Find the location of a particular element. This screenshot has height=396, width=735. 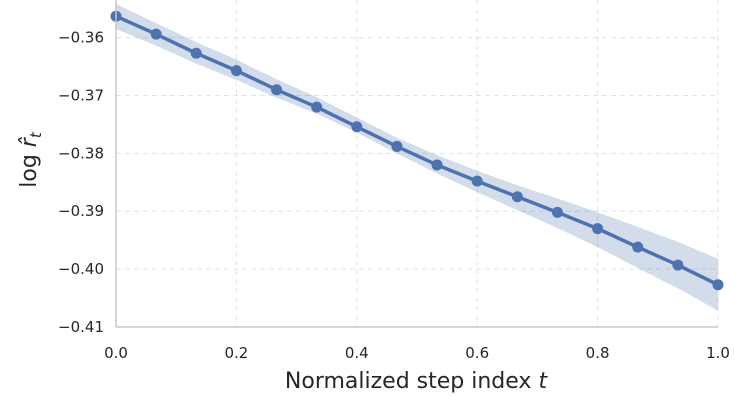

x-tick-label: 0.4 is located at coordinates (357, 353).